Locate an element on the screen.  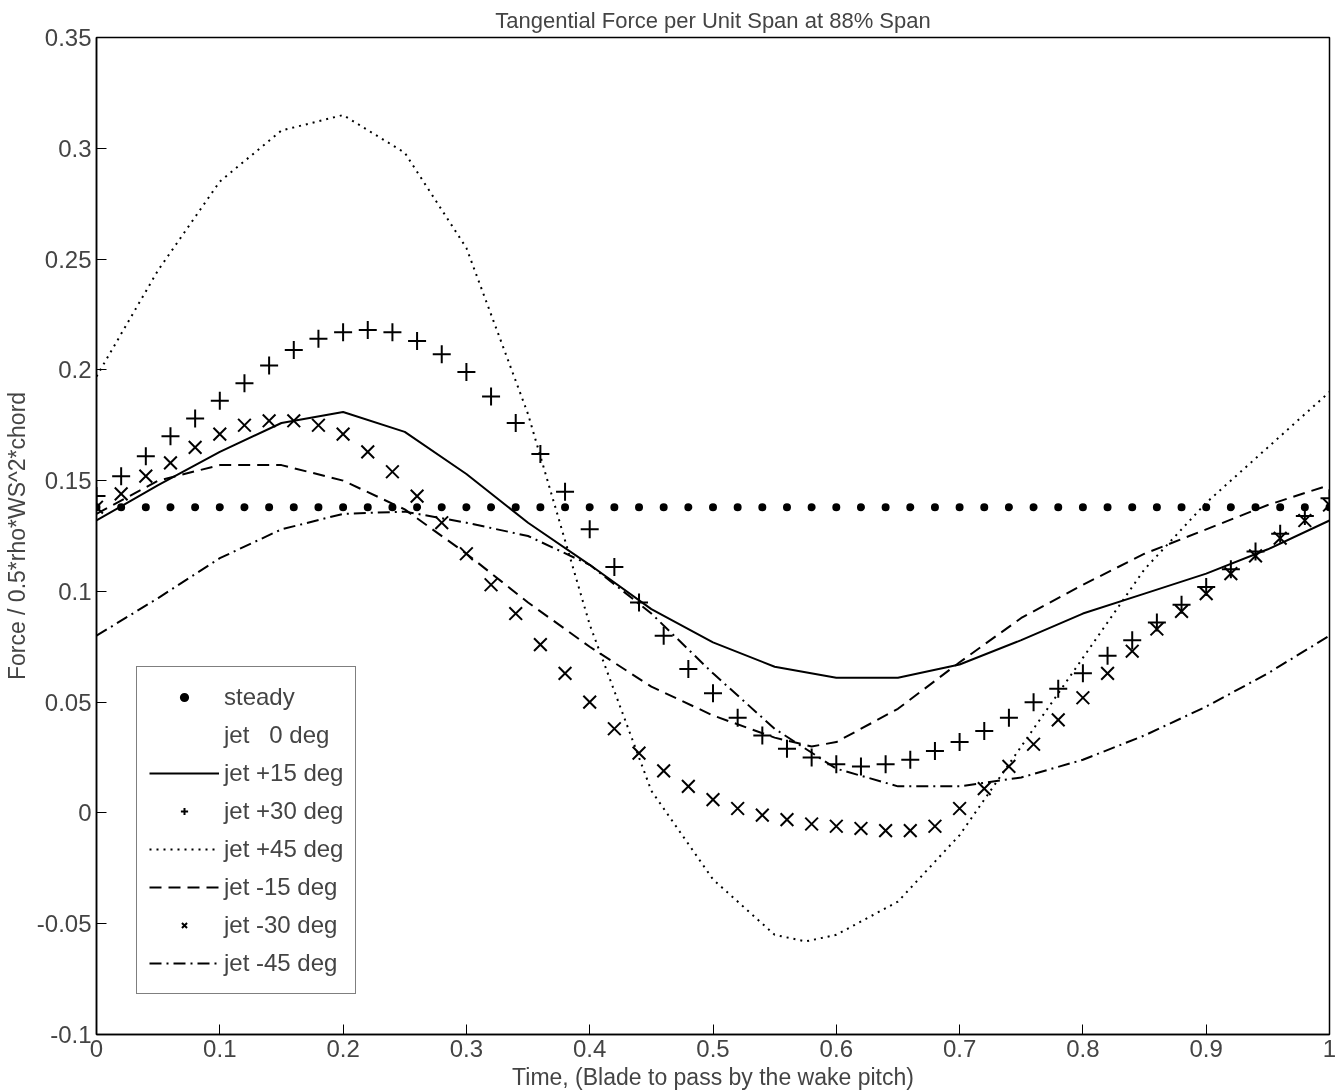
x-tick-label: 0.8 is located at coordinates (1083, 1048).